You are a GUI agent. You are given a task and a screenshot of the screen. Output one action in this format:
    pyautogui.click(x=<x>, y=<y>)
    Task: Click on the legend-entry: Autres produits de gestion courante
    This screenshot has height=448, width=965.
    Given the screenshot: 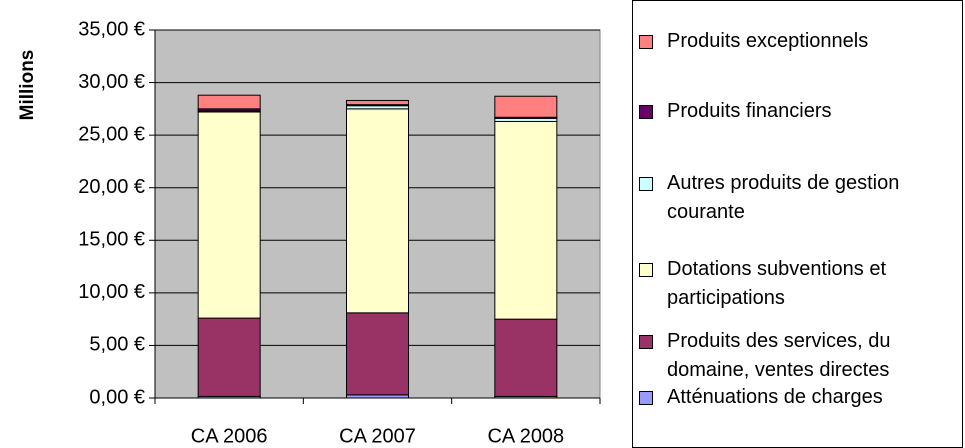 What is the action you would take?
    pyautogui.click(x=793, y=198)
    